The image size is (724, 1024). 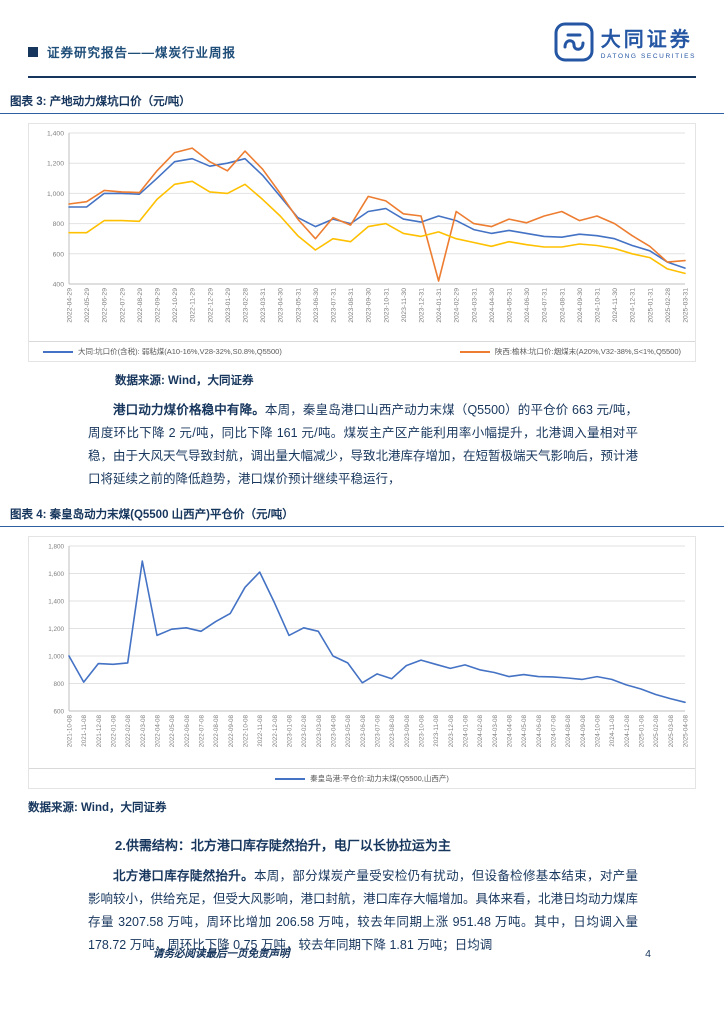 I want to click on svg-text: 2024-02-29, so click(x=457, y=305).